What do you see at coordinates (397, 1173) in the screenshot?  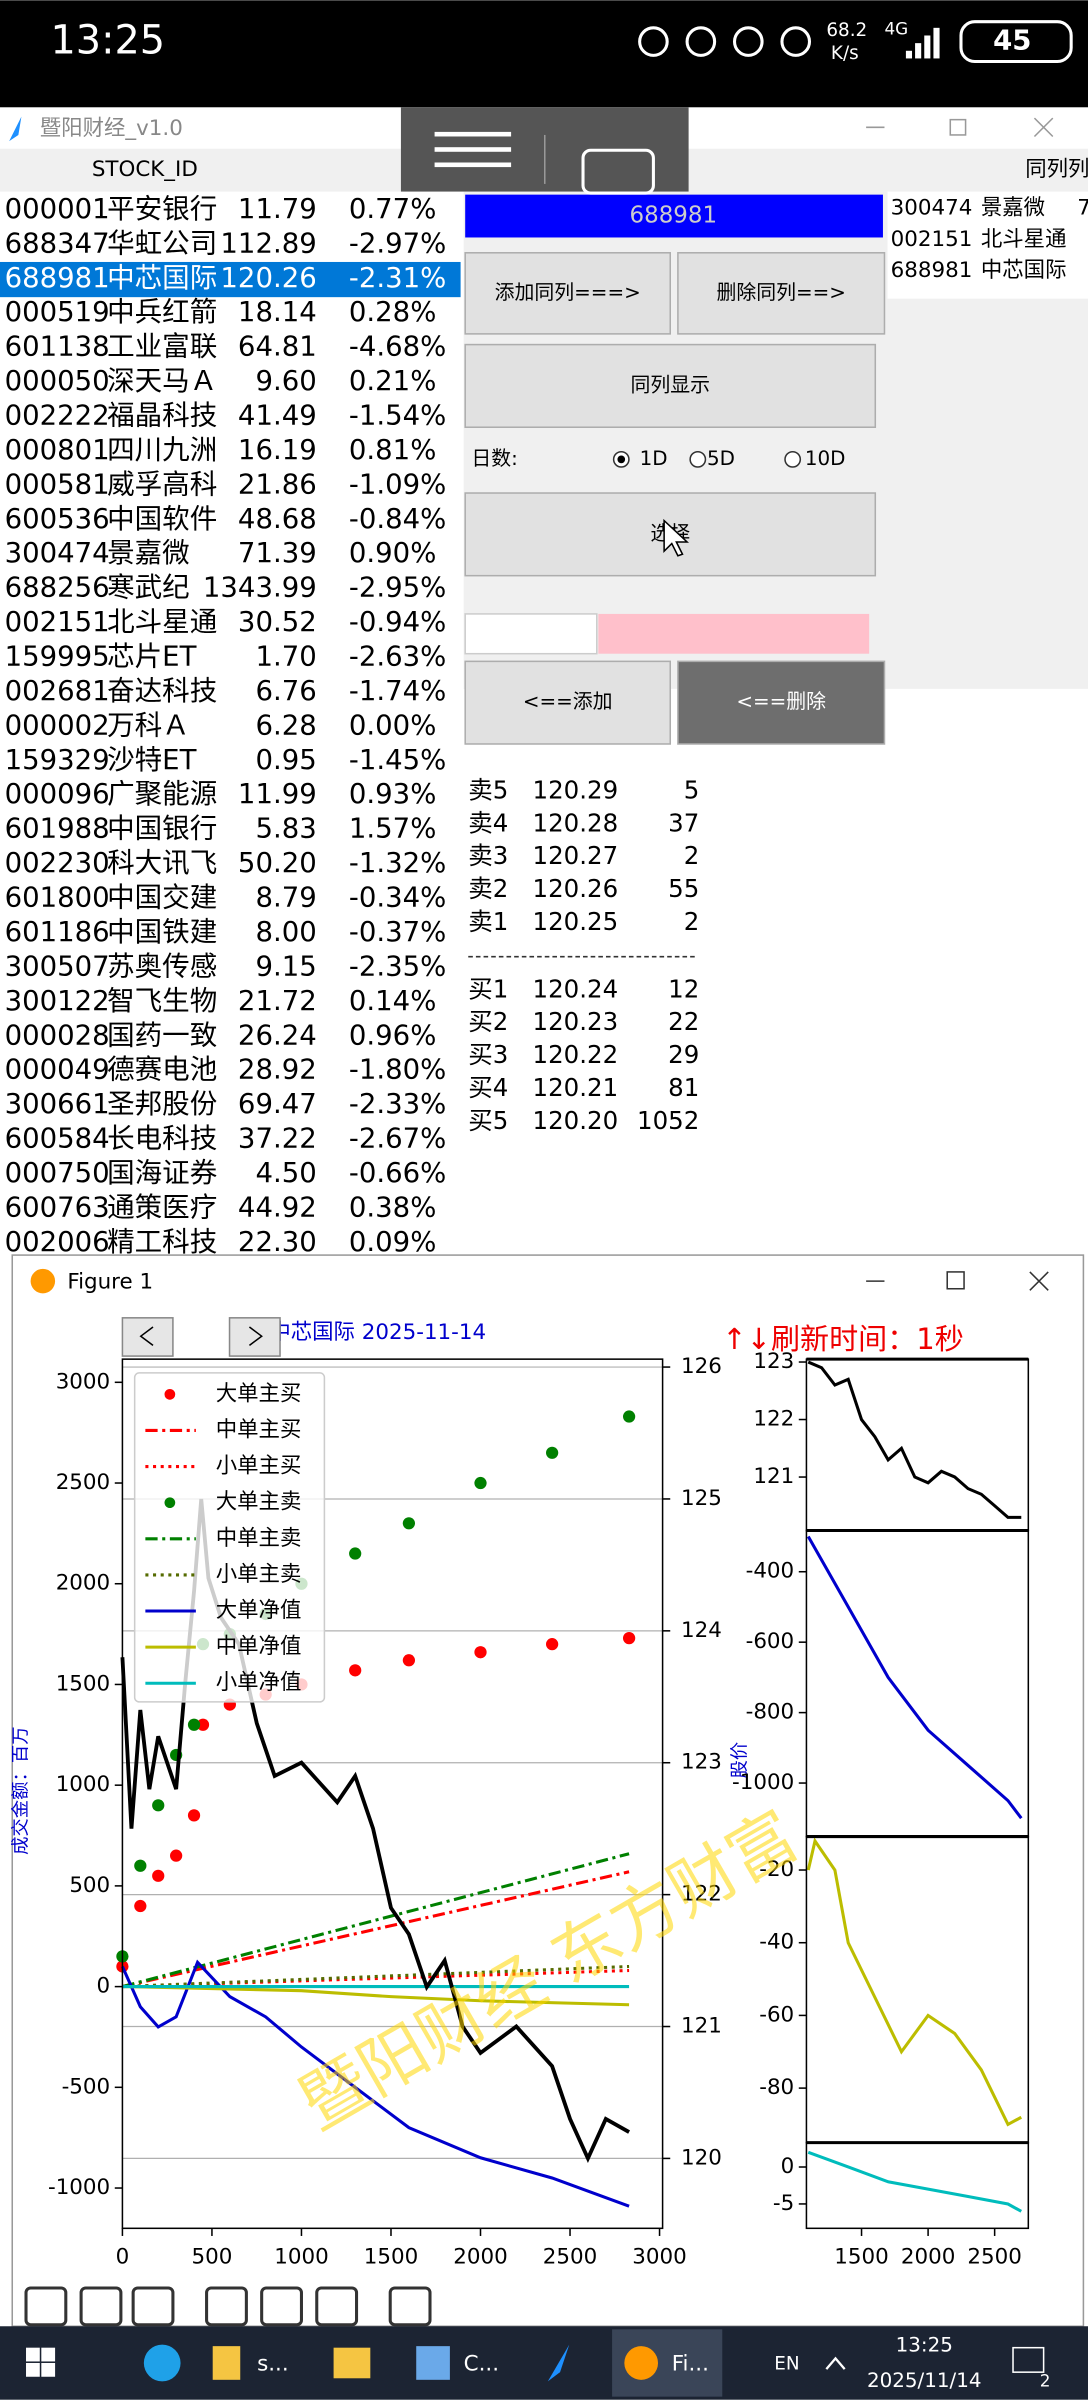 I see `stock-change: -0.66%` at bounding box center [397, 1173].